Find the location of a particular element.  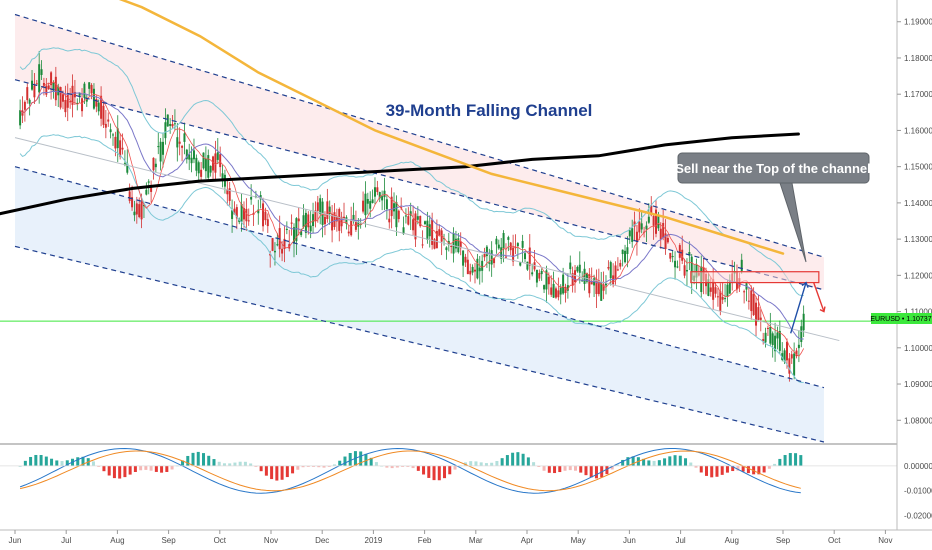

macd-y-tick-label: 0.00000 is located at coordinates (918, 466).